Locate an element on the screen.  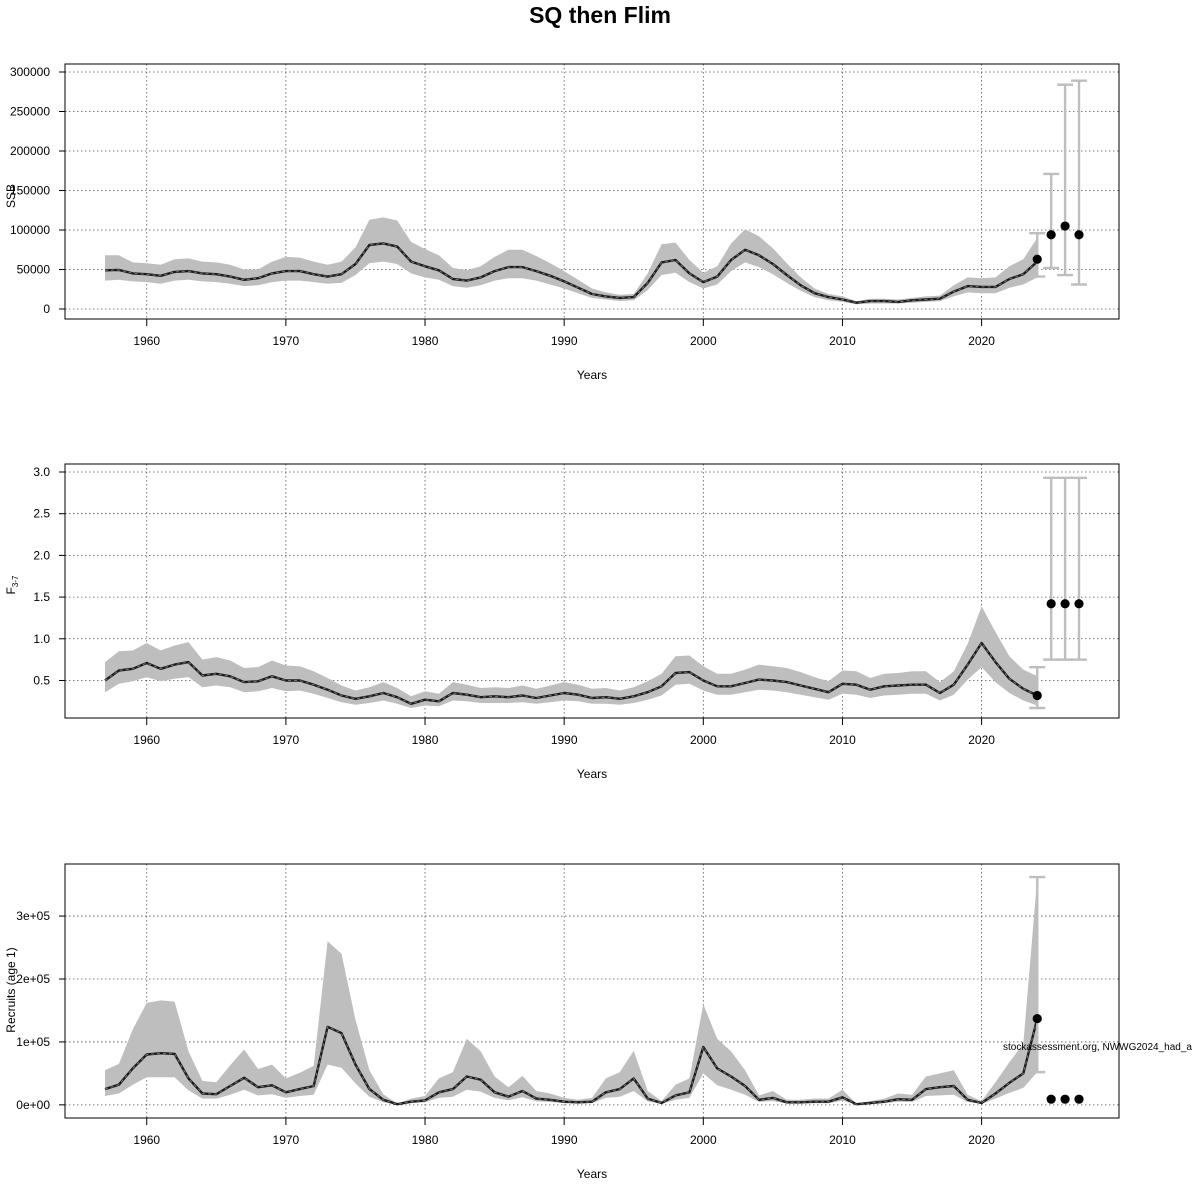
y-tick-label: 2.0 is located at coordinates (41, 555).